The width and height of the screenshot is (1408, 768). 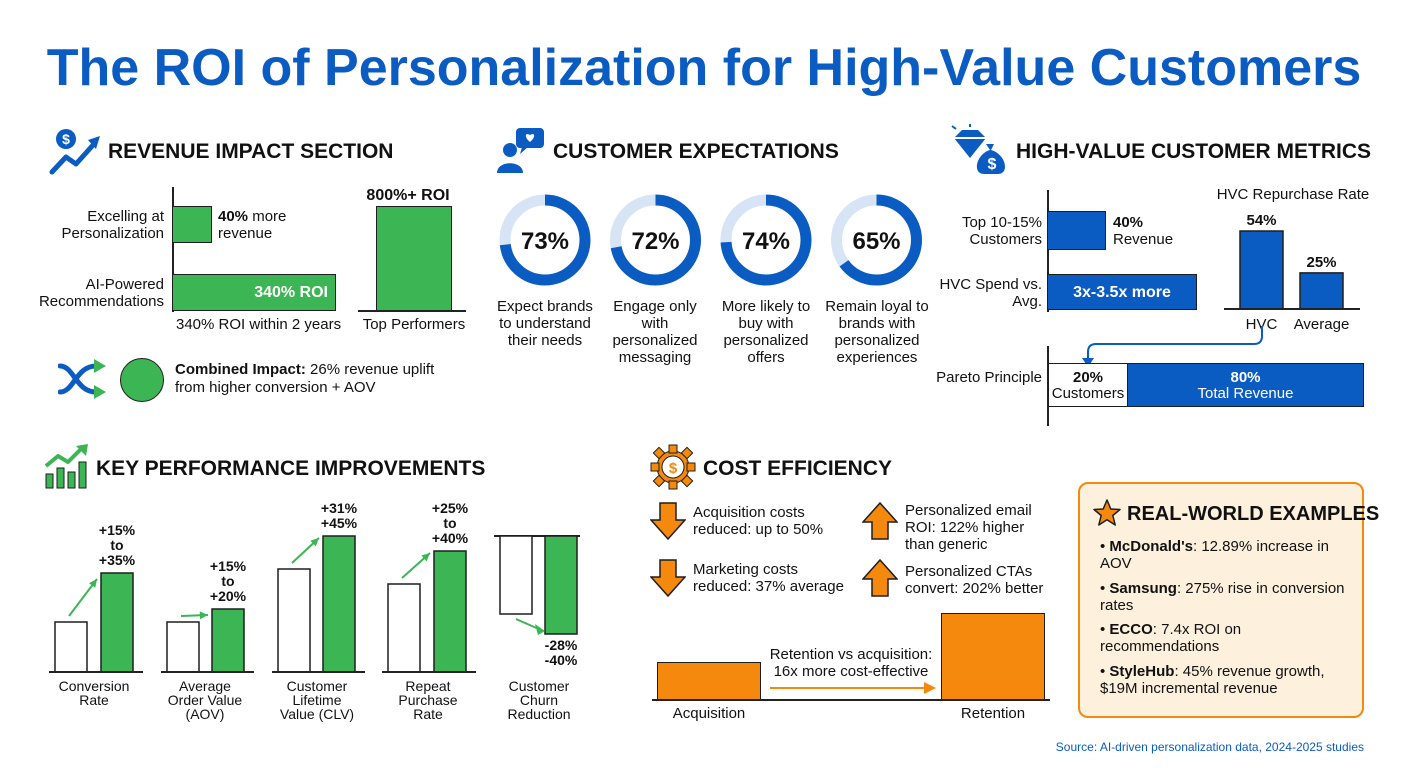 I want to click on kpi-category-label: Conversion Rate, so click(x=94, y=693).